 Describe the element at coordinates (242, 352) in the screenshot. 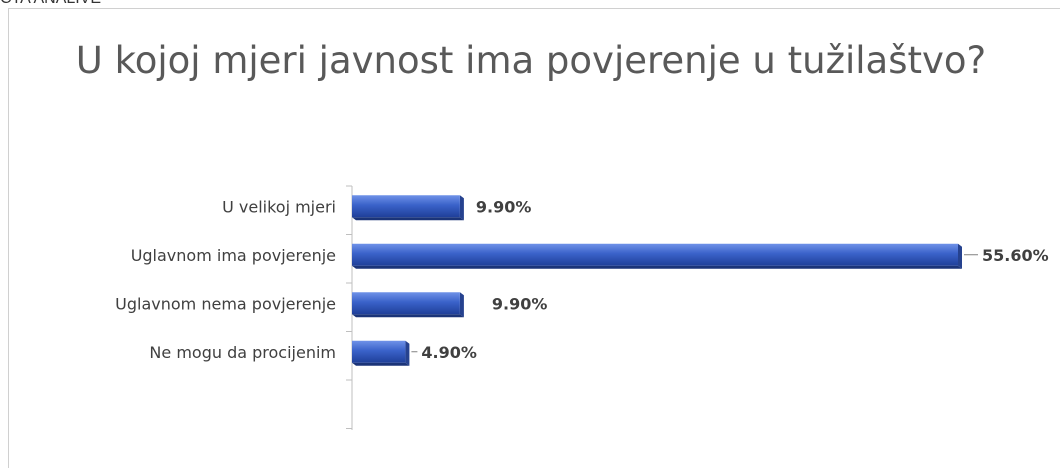

I see `category-label: Ne mogu da procijenim` at that location.